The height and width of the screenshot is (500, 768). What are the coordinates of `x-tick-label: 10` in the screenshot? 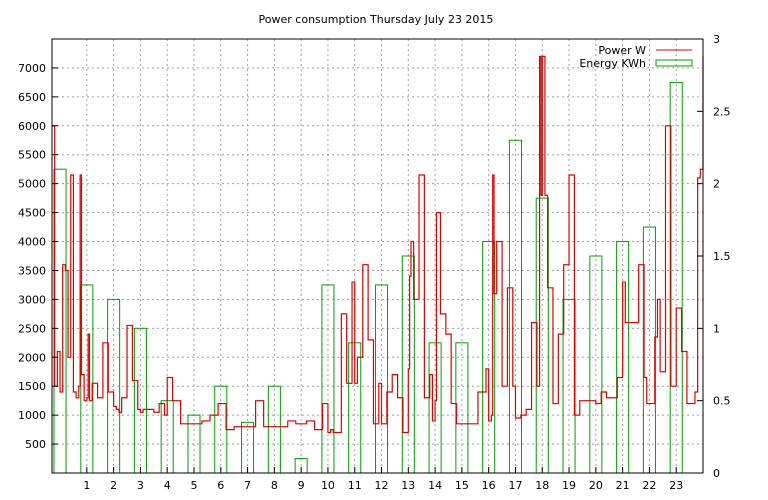 It's located at (328, 485).